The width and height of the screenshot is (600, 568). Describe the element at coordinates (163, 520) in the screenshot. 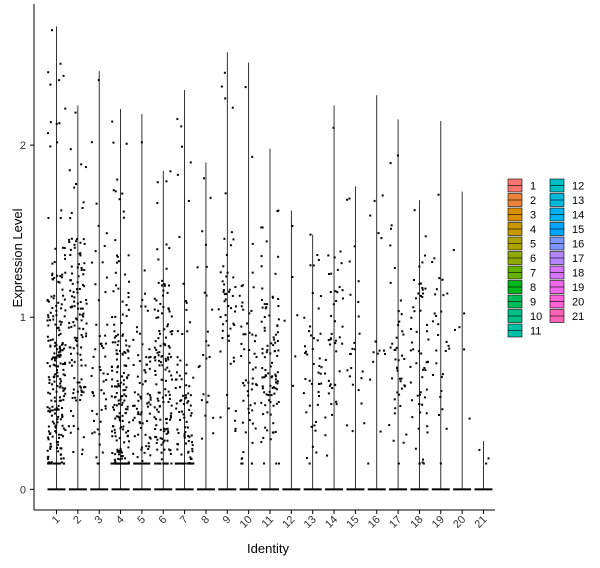

I see `x-tick-label-6: 6` at that location.